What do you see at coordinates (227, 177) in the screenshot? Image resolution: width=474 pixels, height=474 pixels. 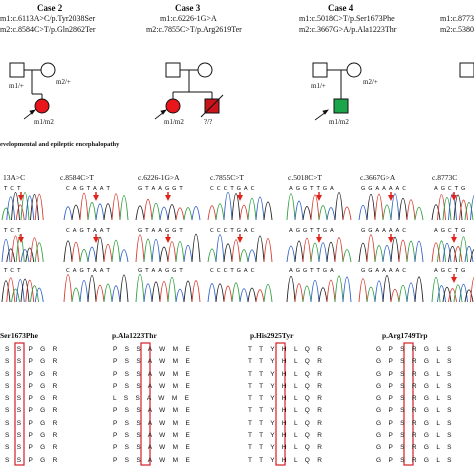 I see `chrom-title-4: c.7855C>T` at bounding box center [227, 177].